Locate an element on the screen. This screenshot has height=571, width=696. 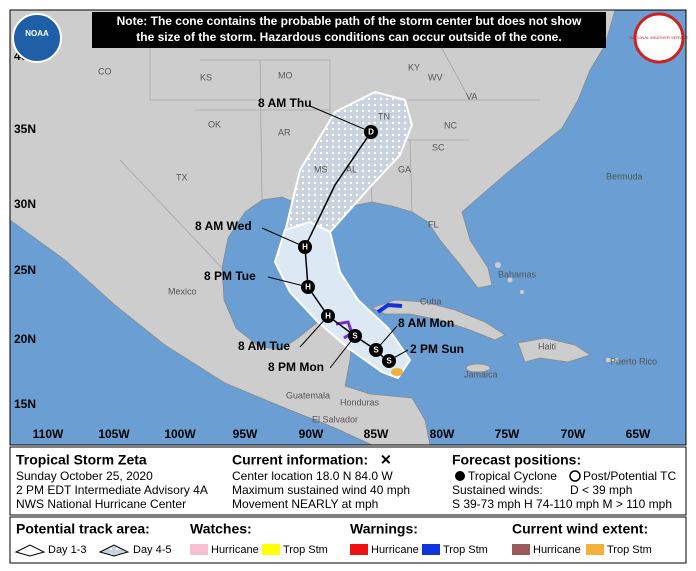
place-label: KS is located at coordinates (206, 77).